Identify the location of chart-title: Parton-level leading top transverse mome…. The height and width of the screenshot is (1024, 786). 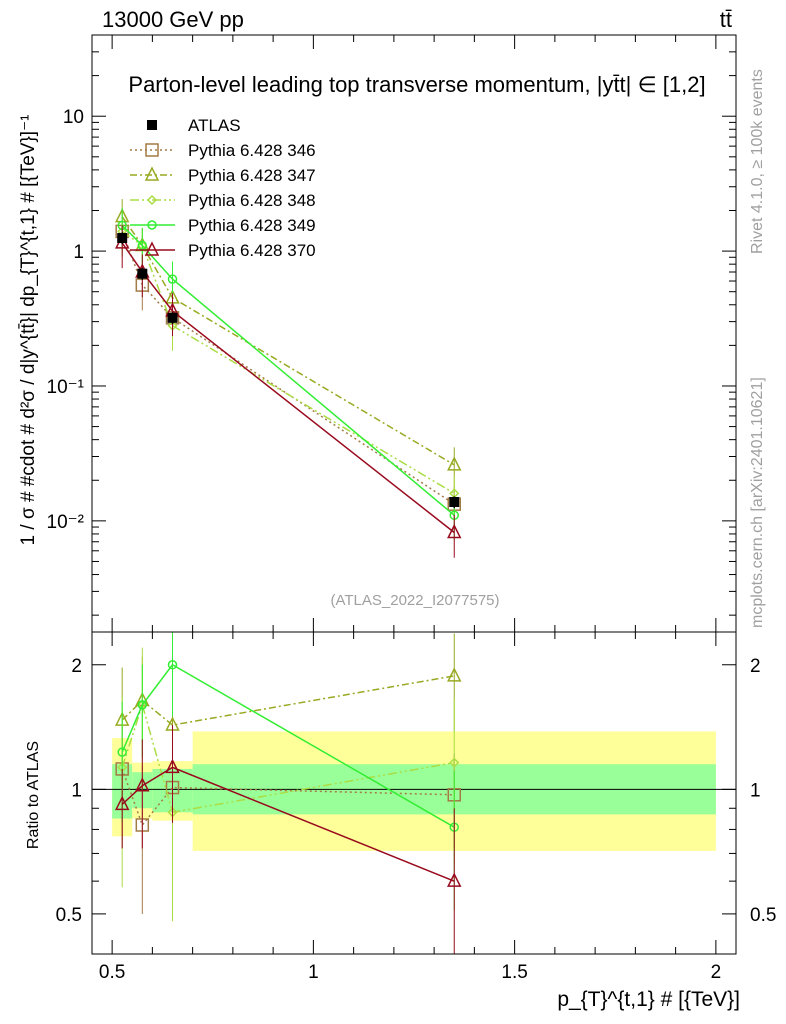
(416, 84).